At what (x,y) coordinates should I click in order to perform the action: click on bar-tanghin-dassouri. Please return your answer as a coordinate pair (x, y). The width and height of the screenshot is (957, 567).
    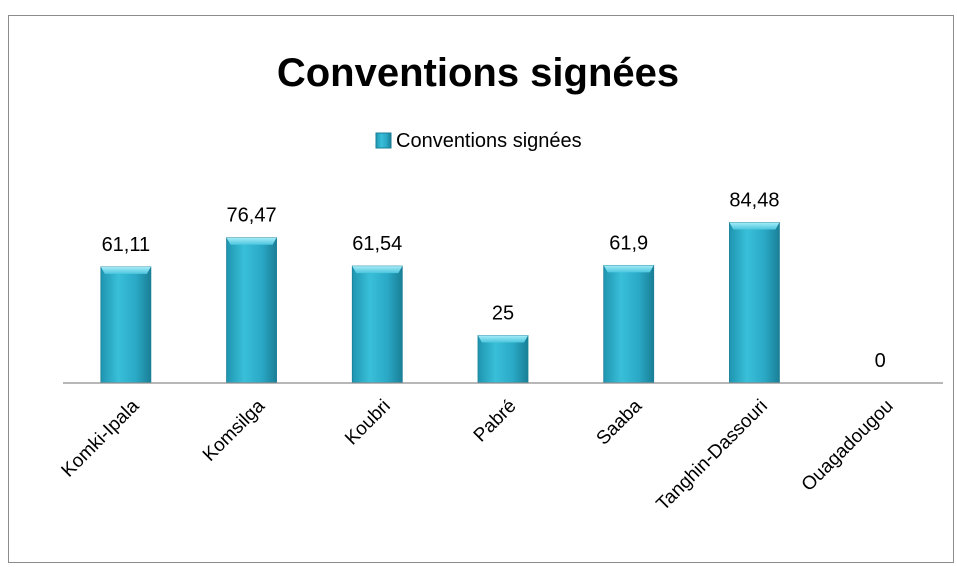
    Looking at the image, I should click on (754, 303).